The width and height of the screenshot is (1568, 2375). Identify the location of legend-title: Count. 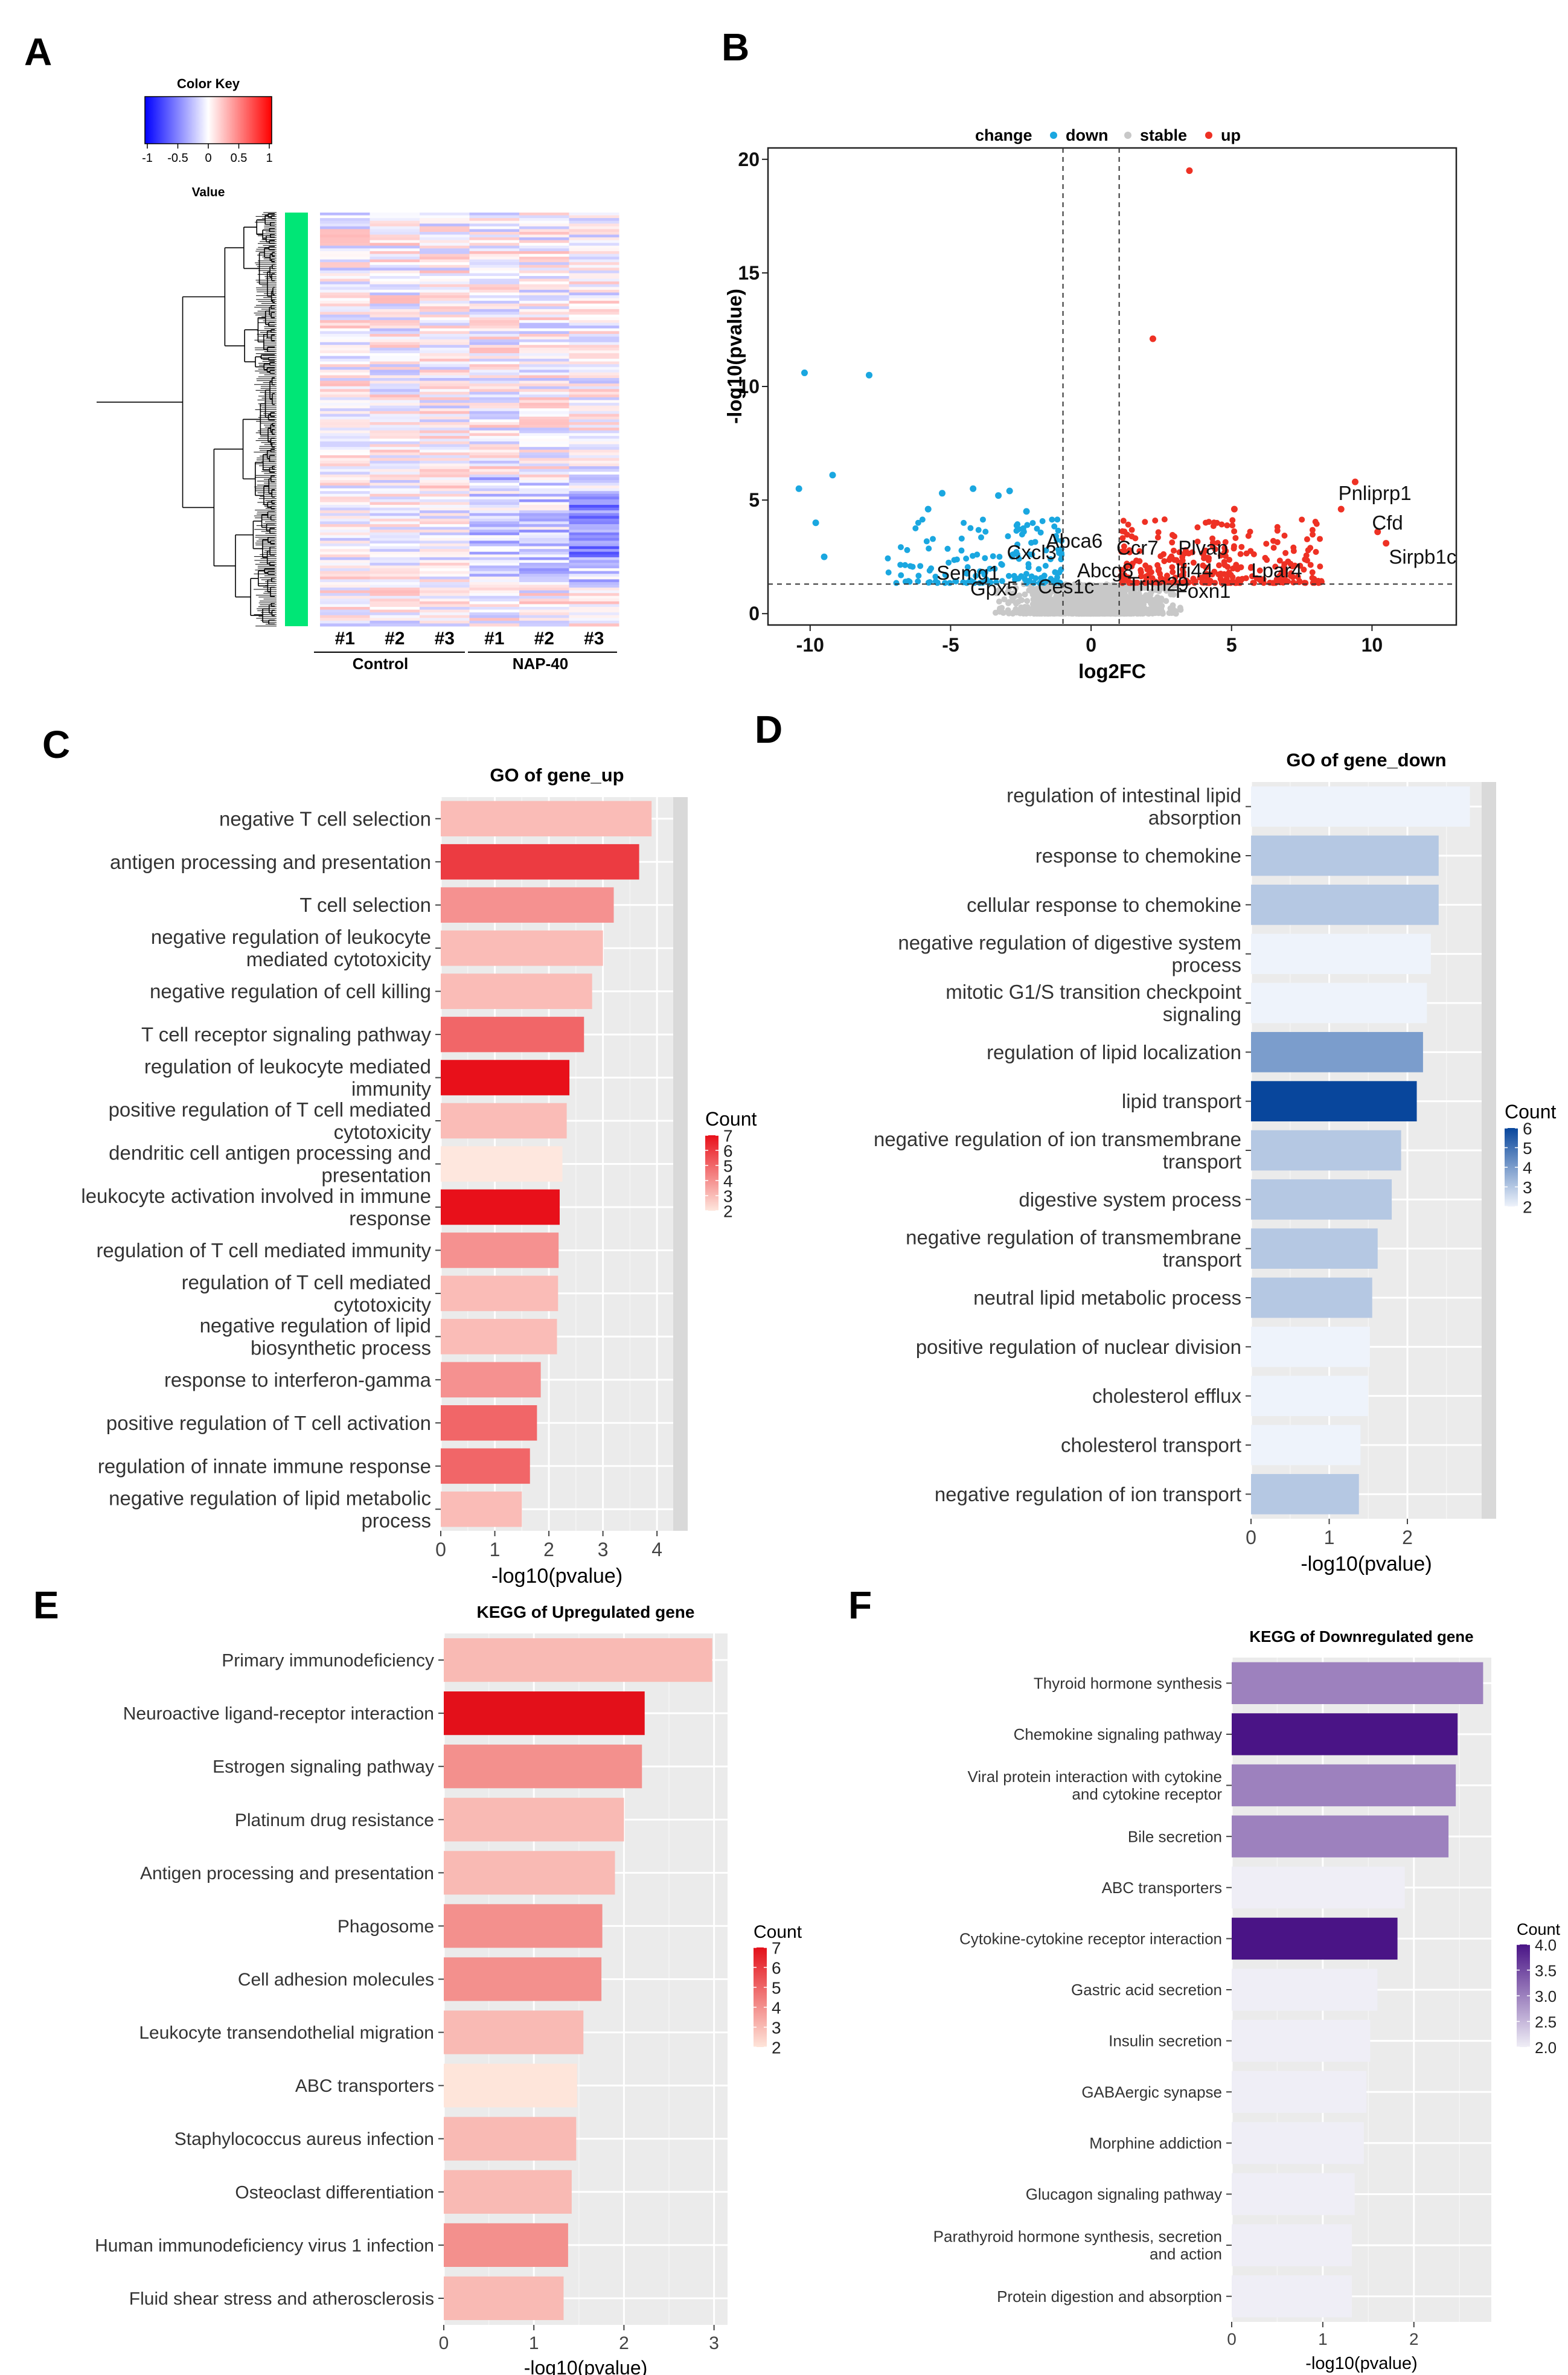
(1539, 1929).